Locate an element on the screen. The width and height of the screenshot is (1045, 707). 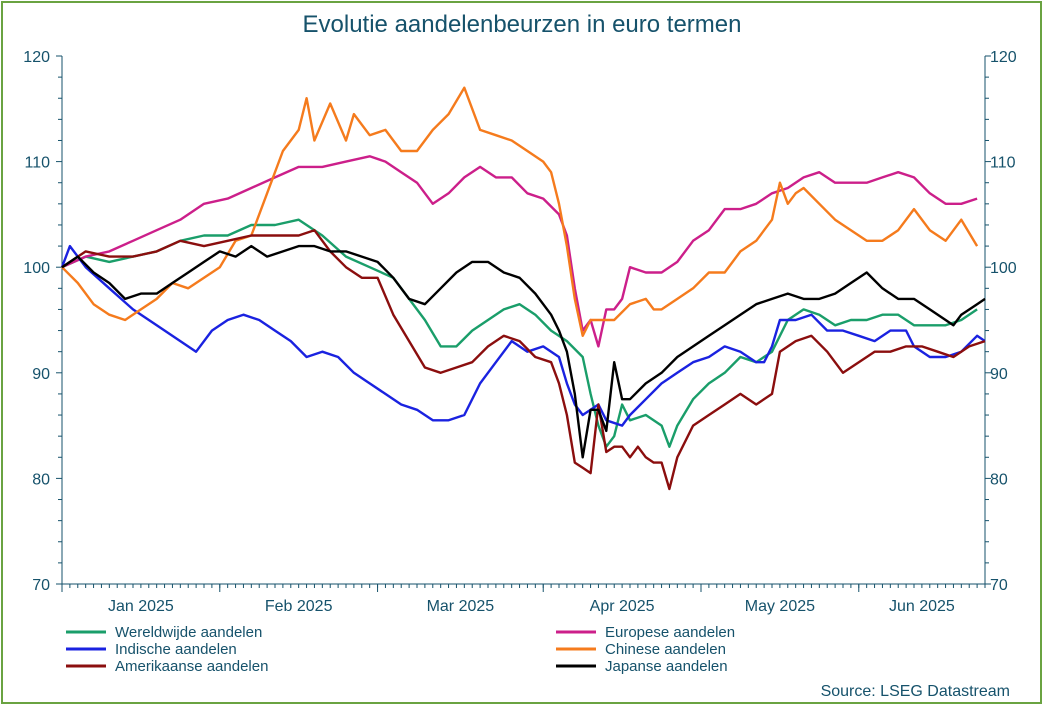
x-tick-label: Mar 2025 is located at coordinates (461, 606).